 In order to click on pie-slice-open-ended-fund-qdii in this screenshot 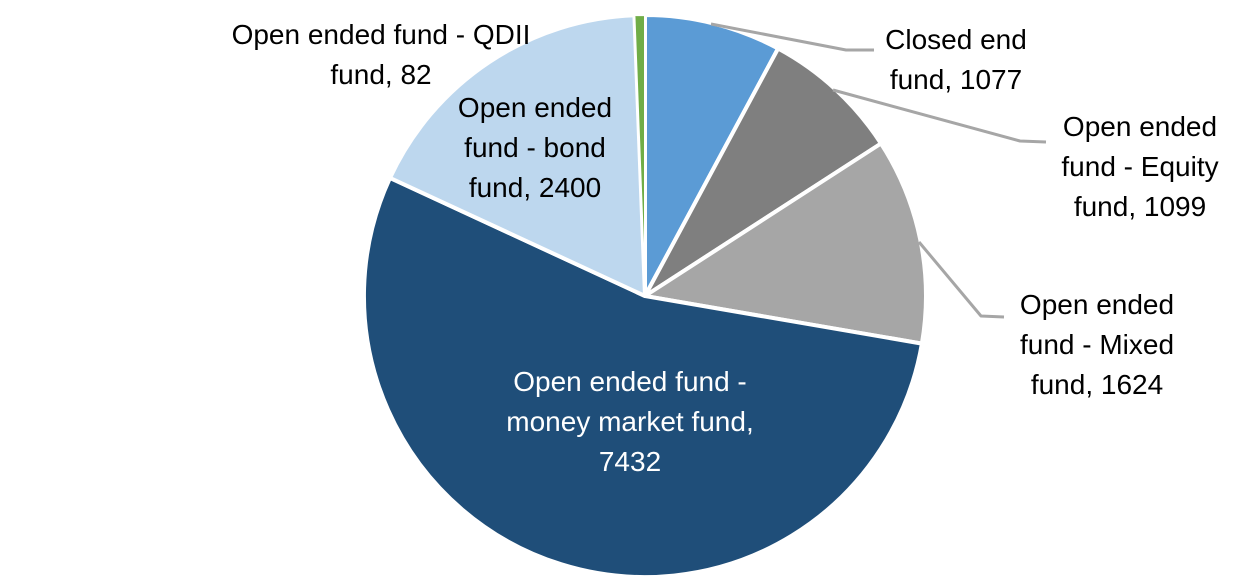, I will do `click(639, 155)`.